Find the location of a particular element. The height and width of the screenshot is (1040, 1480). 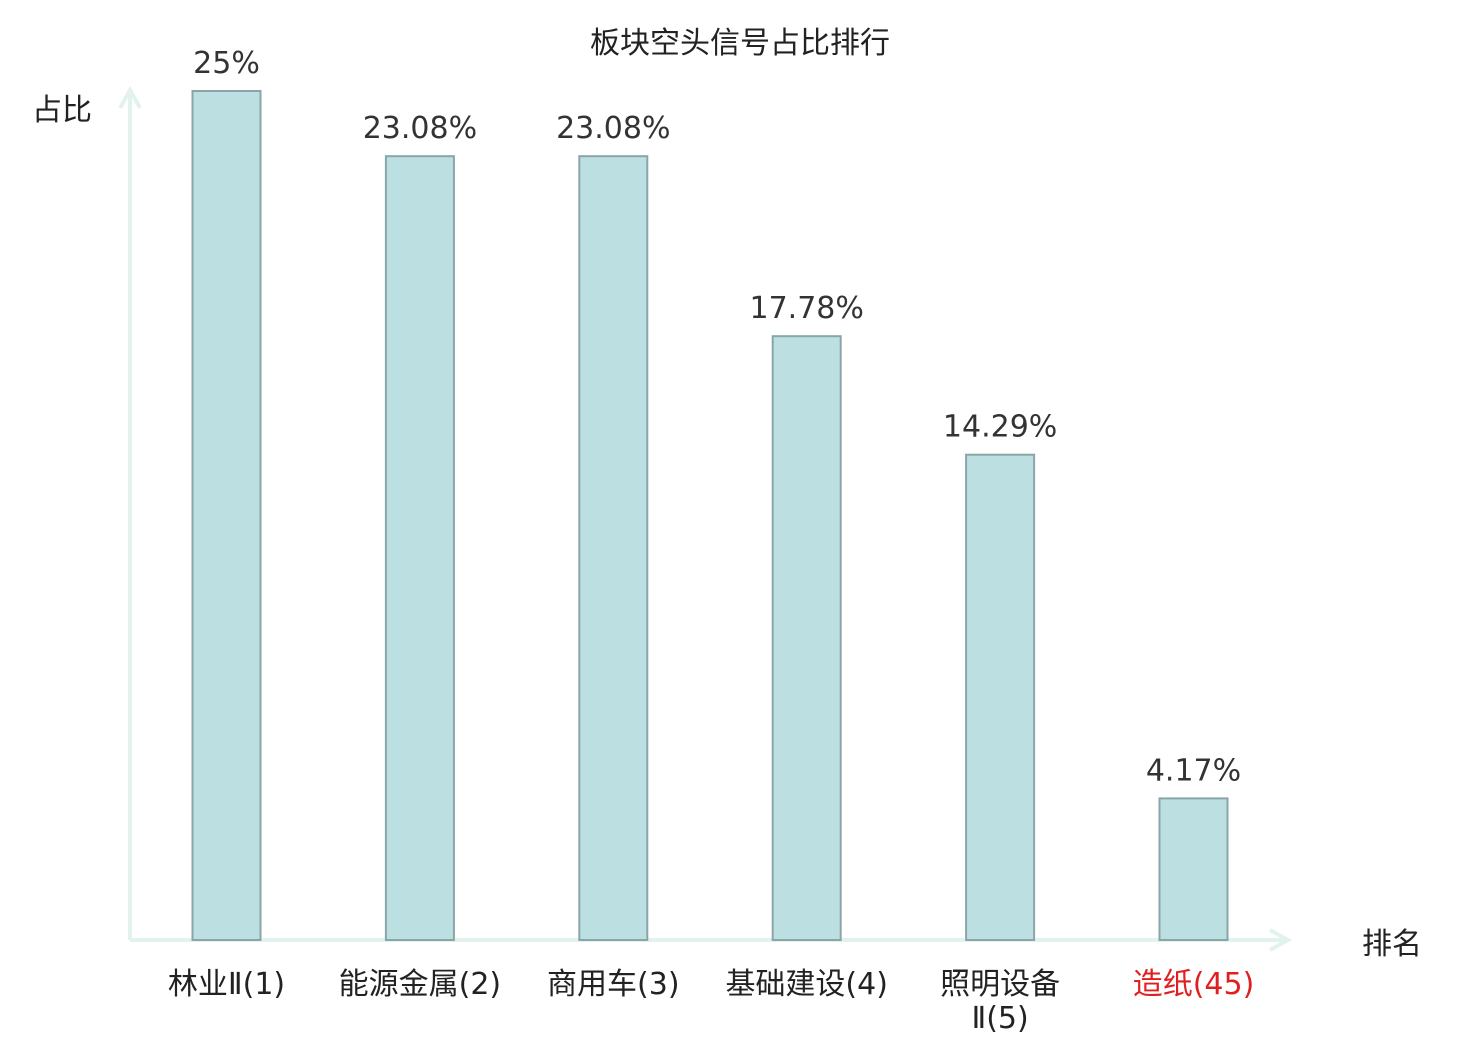

x-tick-line-2-0: 商用车(3) is located at coordinates (613, 984).